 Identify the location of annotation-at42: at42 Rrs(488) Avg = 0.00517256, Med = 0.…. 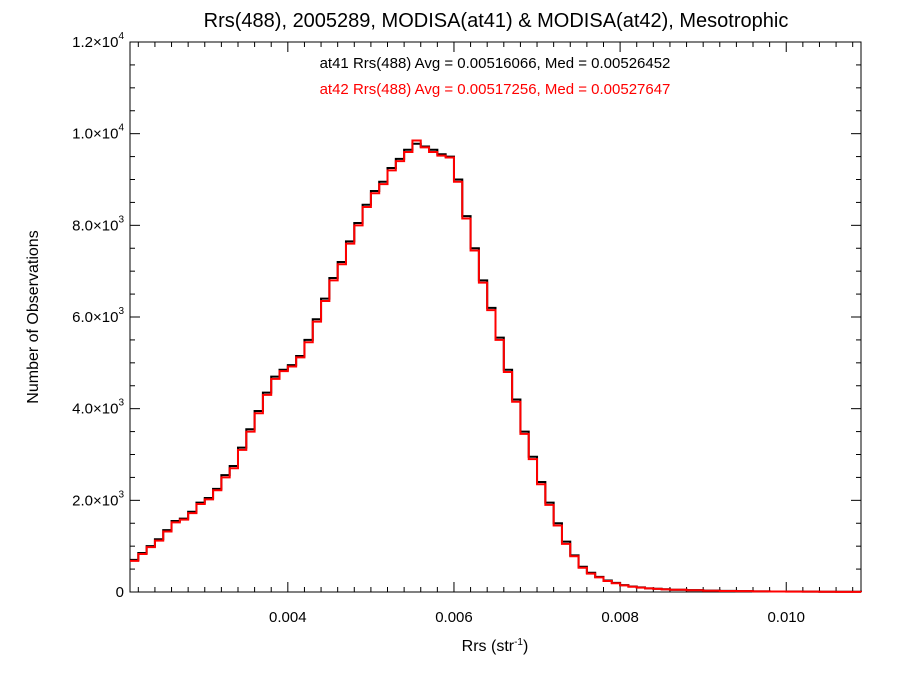
(495, 89).